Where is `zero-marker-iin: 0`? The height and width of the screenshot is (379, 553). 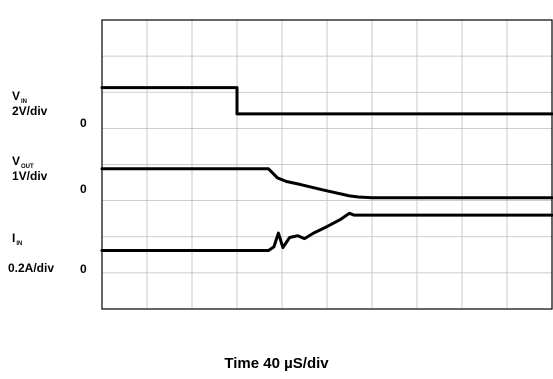 zero-marker-iin: 0 is located at coordinates (83, 269).